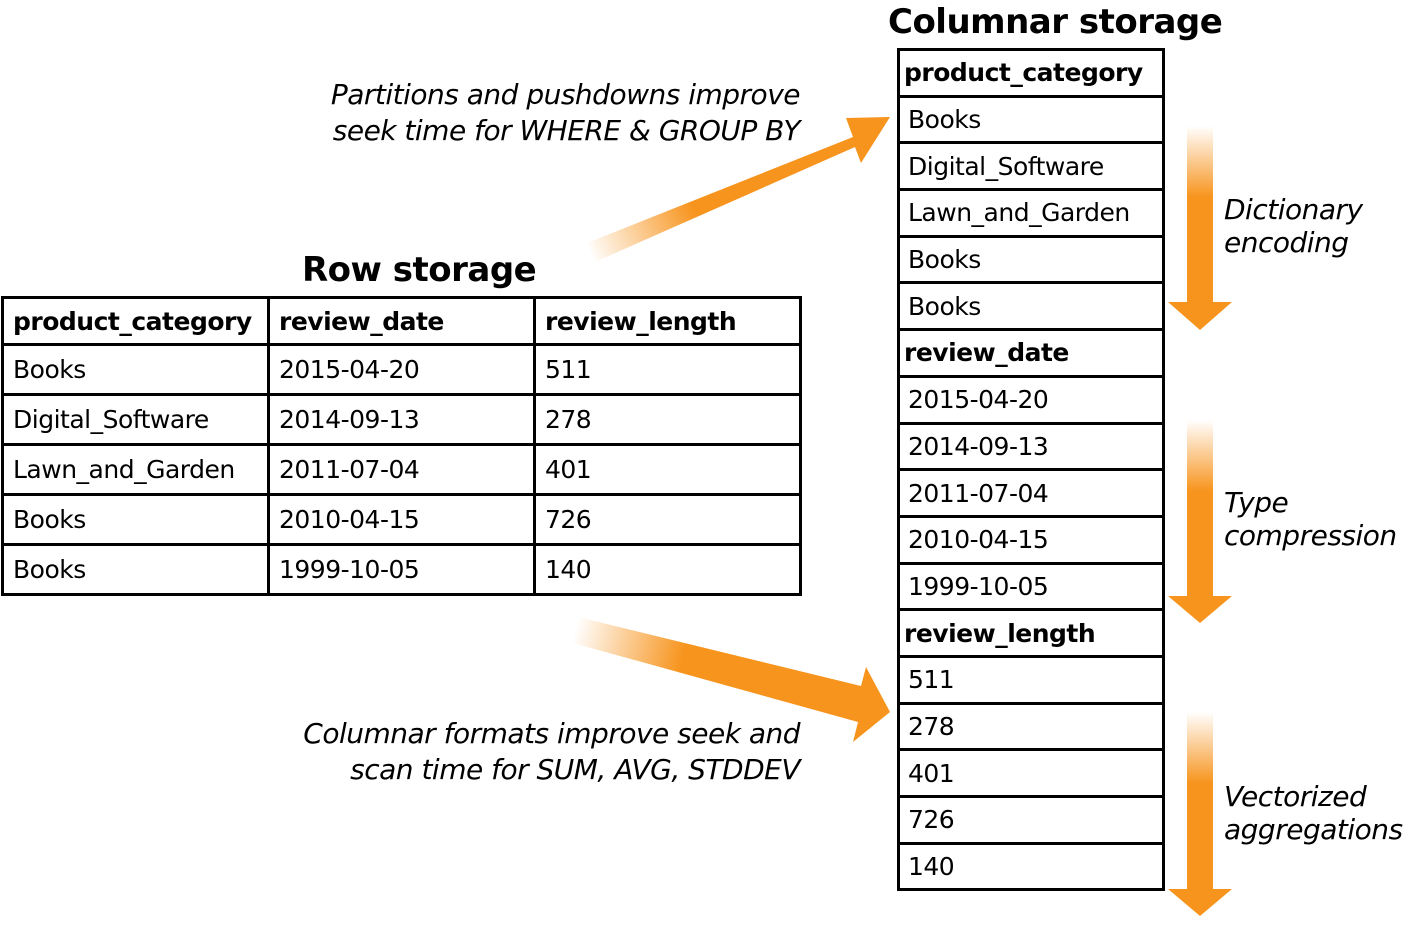 The image size is (1411, 943). Describe the element at coordinates (1031, 820) in the screenshot. I see `column-cell: 726` at that location.